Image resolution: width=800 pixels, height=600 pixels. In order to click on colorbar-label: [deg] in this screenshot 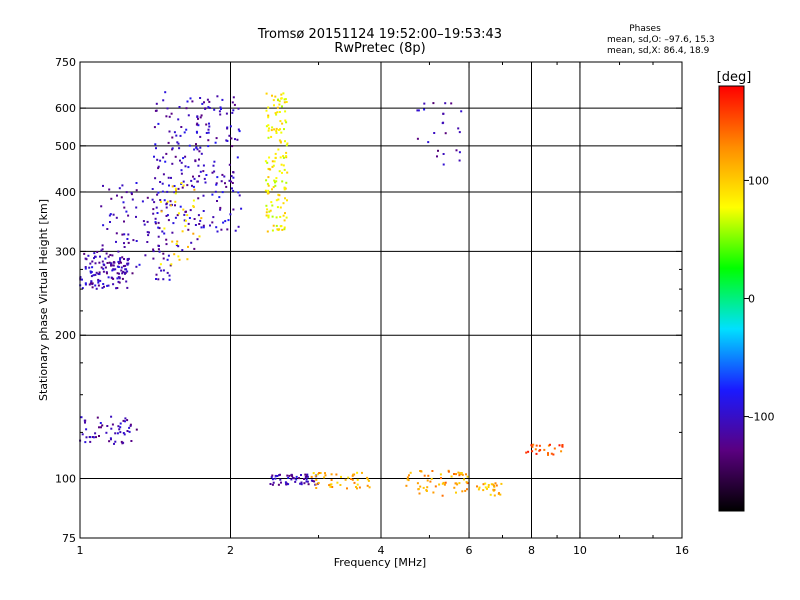, I will do `click(734, 77)`.